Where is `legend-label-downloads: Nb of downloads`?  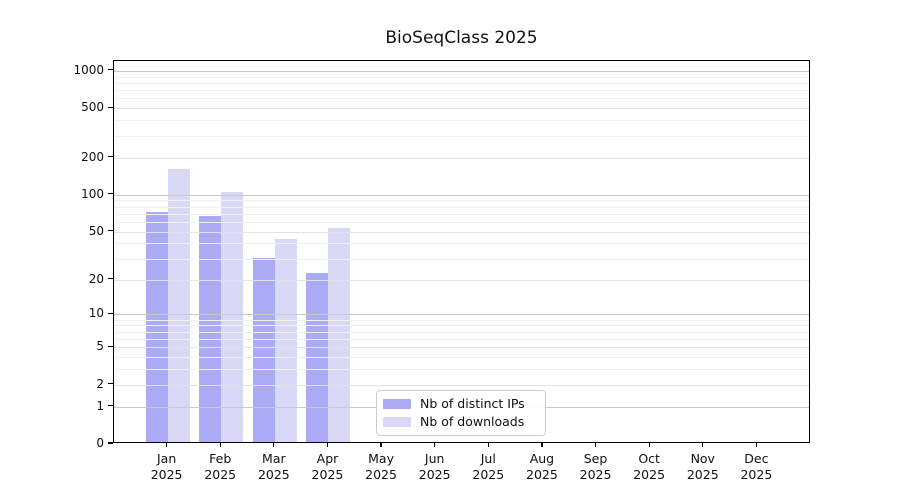
legend-label-downloads: Nb of downloads is located at coordinates (472, 421).